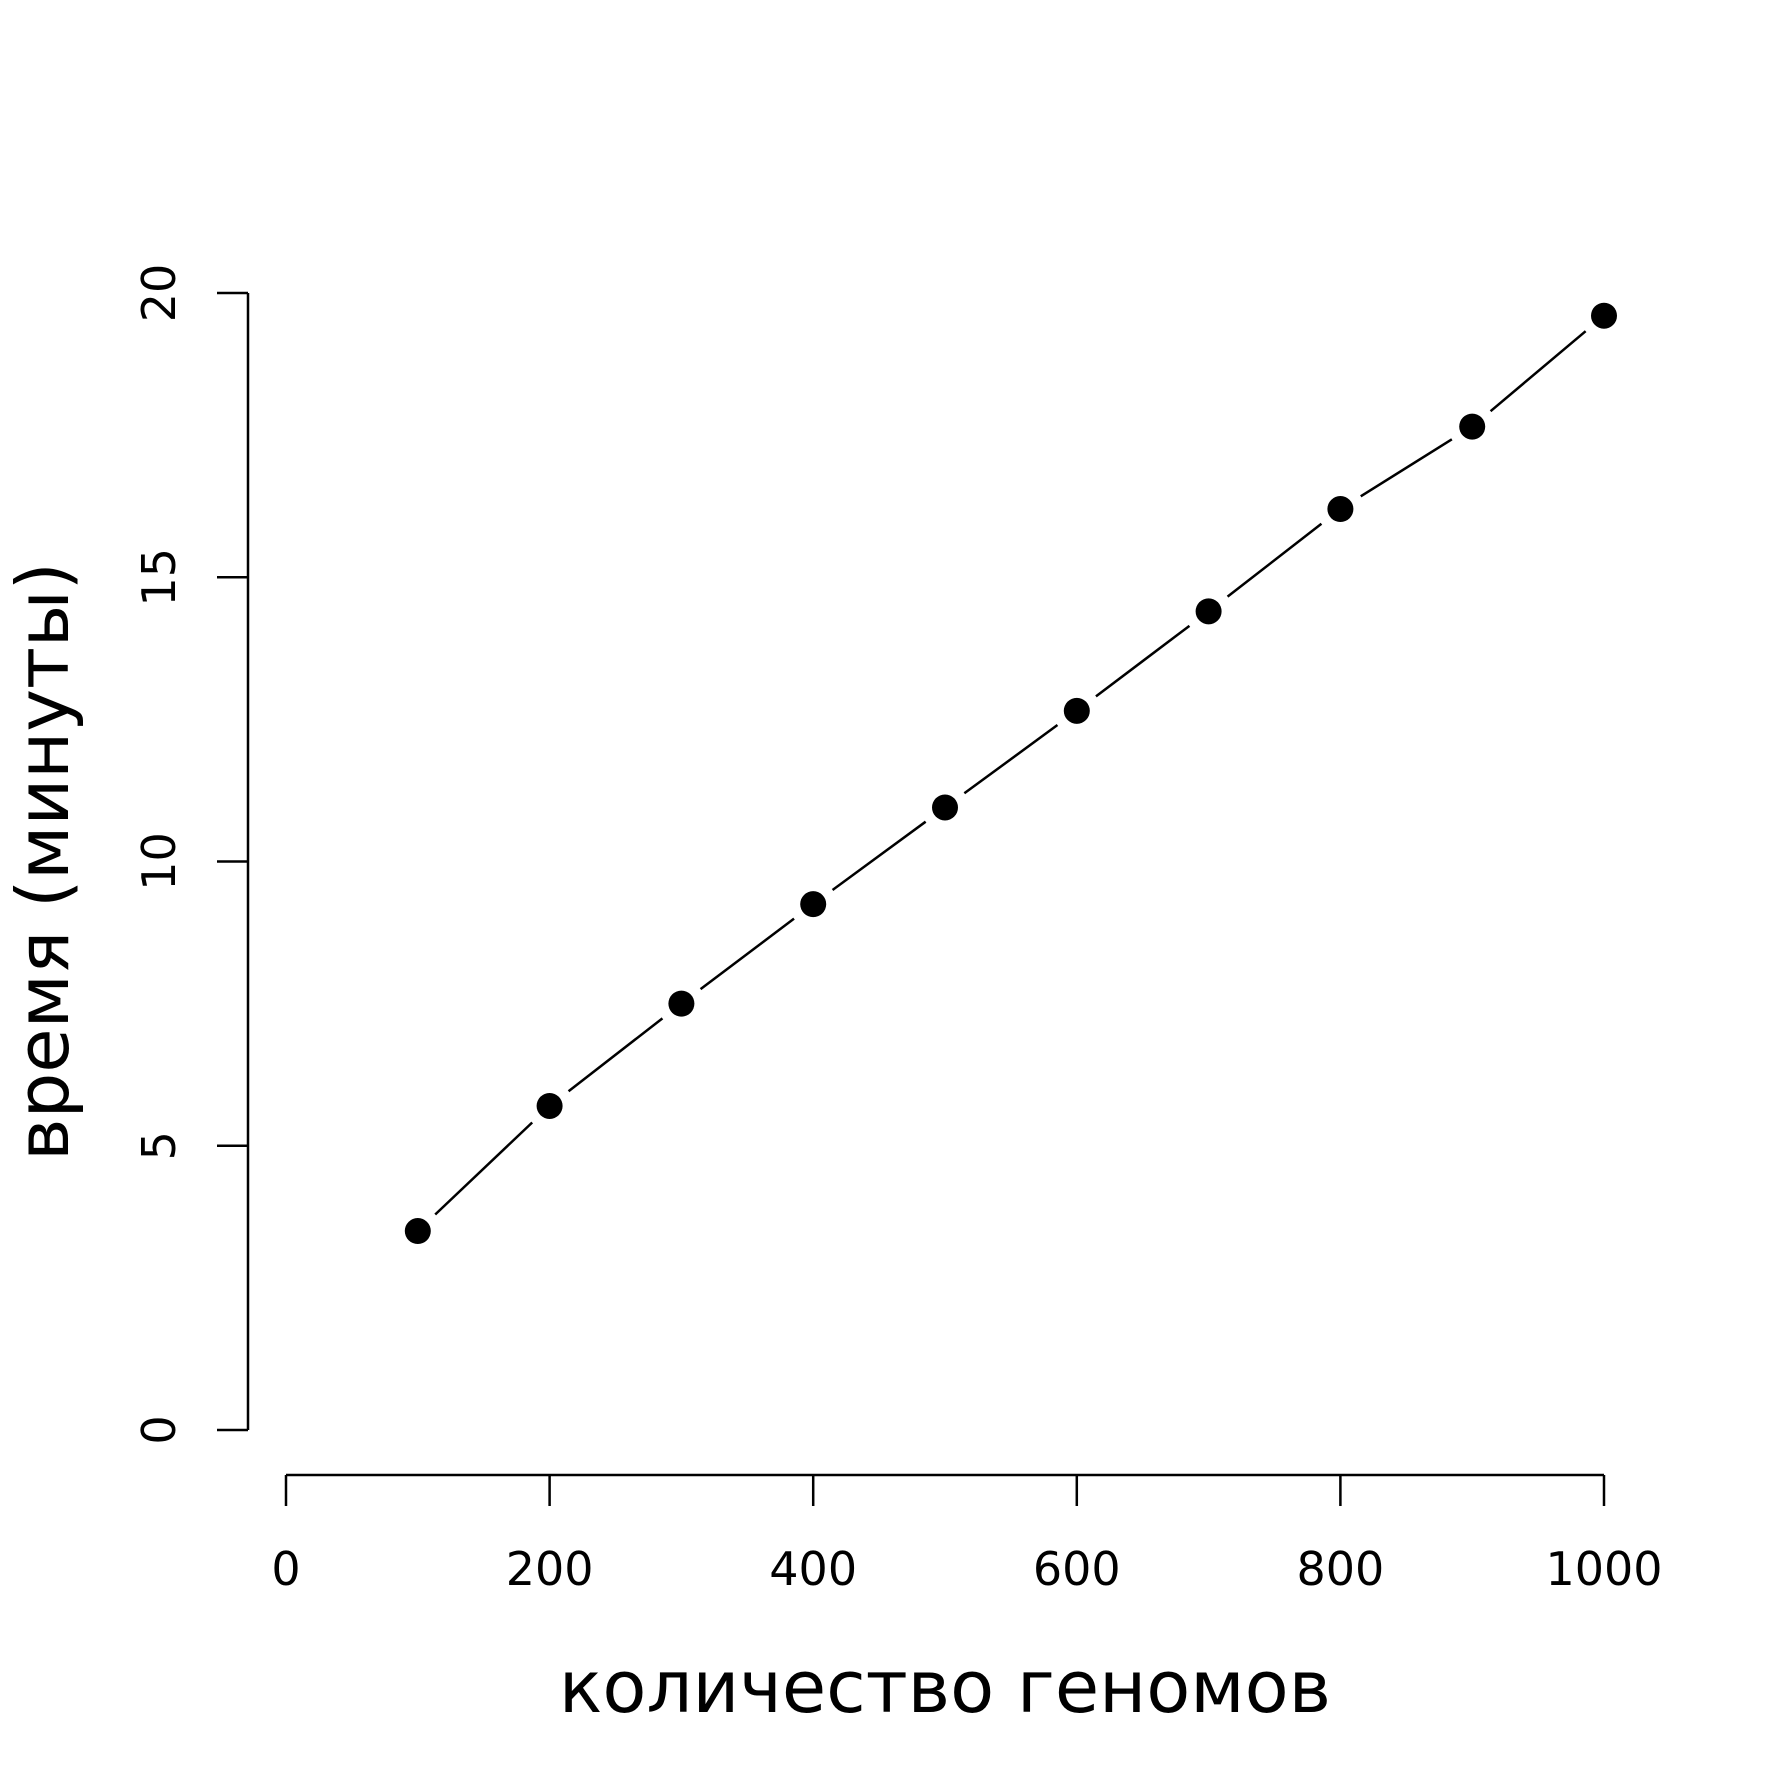 The height and width of the screenshot is (1771, 1771). I want to click on x-tick-label: 0, so click(285, 1569).